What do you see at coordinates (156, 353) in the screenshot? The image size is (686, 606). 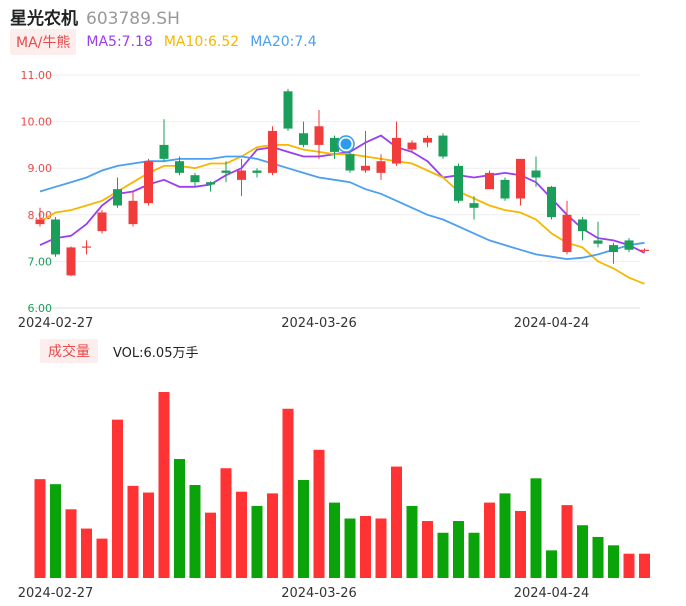 I see `volume-value: VOL:6.05万手` at bounding box center [156, 353].